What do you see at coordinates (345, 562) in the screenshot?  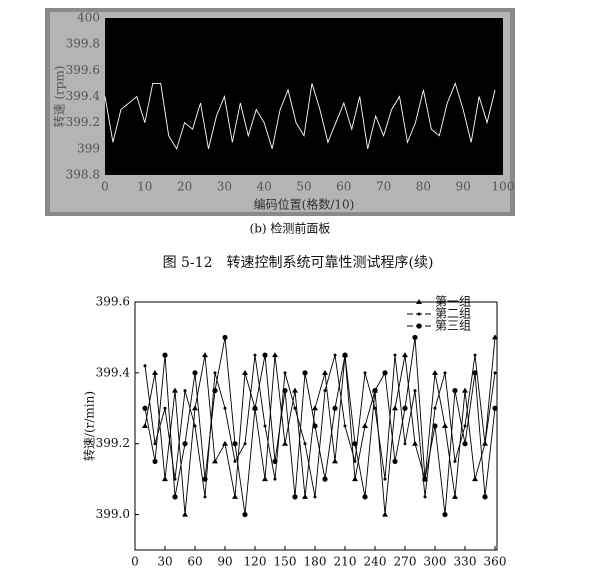 I see `x-tick-label: 210` at bounding box center [345, 562].